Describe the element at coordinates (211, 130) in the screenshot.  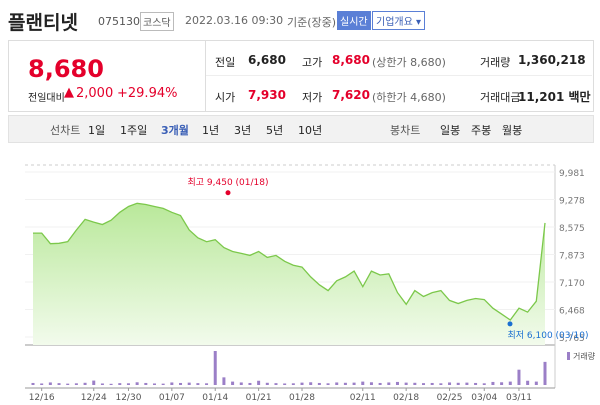
I see `tab-item: 1년` at that location.